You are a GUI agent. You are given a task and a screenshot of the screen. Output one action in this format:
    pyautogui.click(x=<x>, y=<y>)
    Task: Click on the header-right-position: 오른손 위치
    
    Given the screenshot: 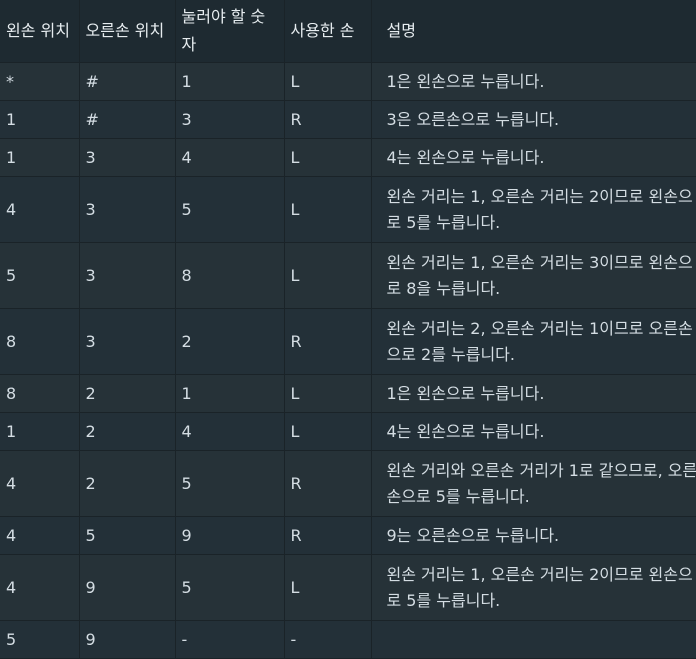 What is the action you would take?
    pyautogui.click(x=127, y=31)
    